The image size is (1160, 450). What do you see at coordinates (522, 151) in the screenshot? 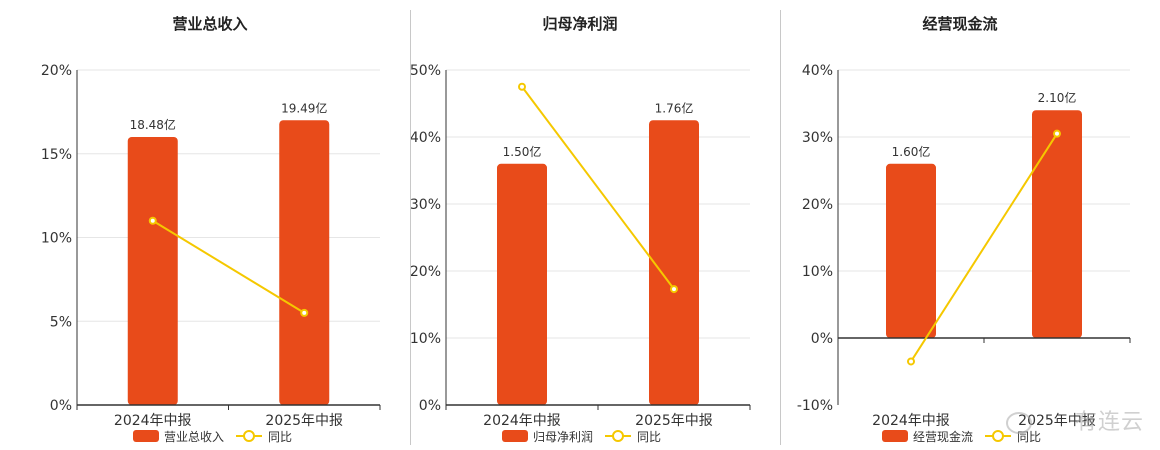
I see `bar-data-label: 1.50亿` at bounding box center [522, 151].